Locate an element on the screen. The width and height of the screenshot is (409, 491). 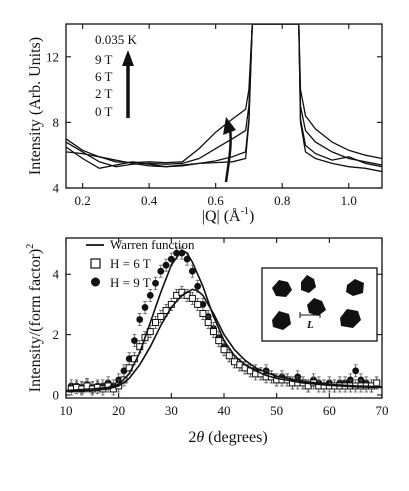
top-legend-entry-3: 2 T is located at coordinates (104, 93).